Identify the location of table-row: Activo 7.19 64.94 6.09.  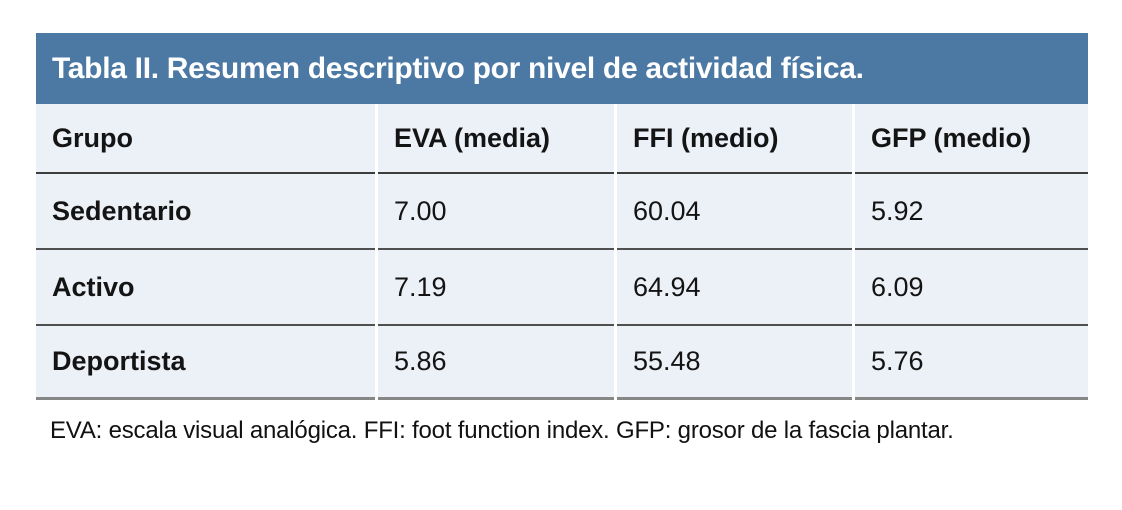
(562, 288).